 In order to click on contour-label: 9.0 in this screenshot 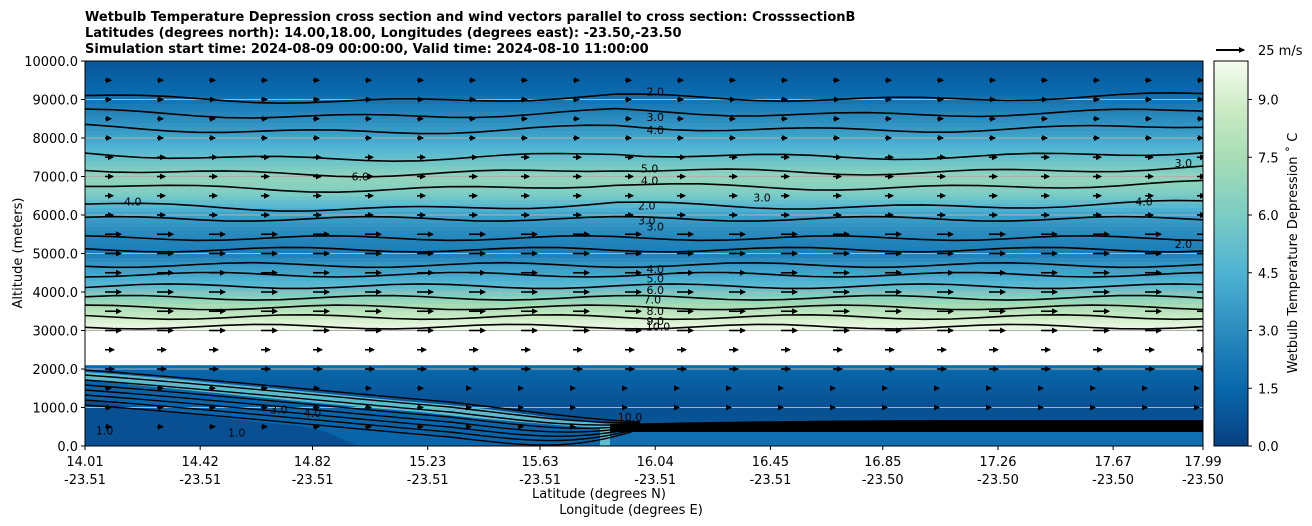, I will do `click(655, 321)`.